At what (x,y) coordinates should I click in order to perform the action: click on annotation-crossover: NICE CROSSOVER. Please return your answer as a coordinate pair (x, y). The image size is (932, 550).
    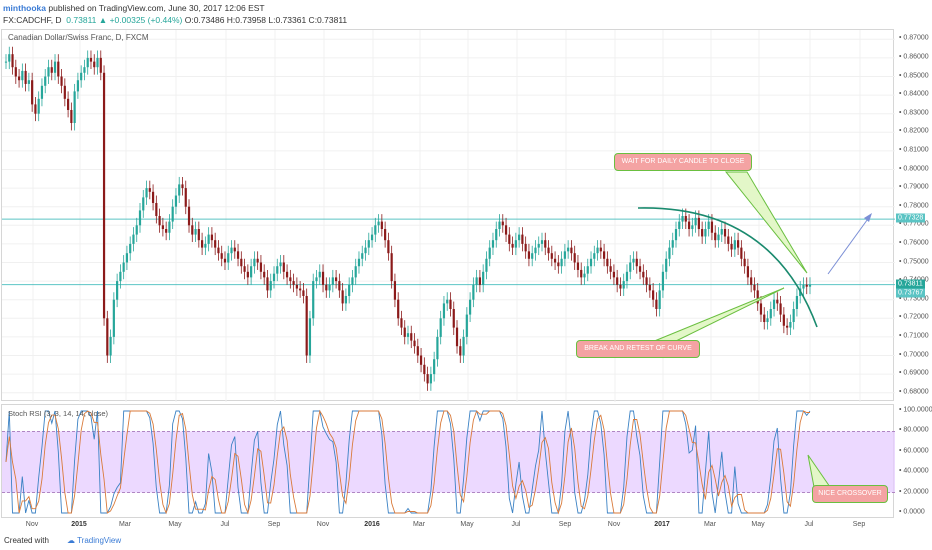
    Looking at the image, I should click on (850, 494).